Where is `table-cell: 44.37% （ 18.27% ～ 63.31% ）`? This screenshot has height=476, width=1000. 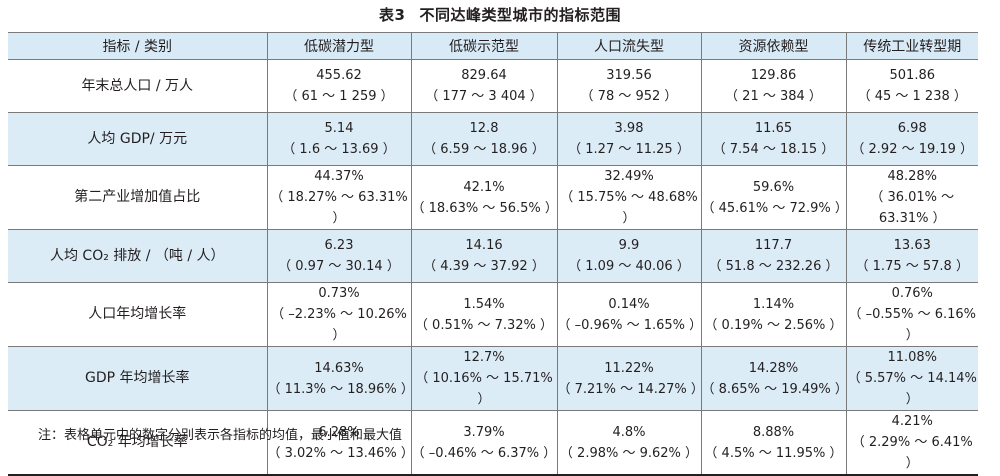 table-cell: 44.37% （ 18.27% ～ 63.31% ） is located at coordinates (339, 197).